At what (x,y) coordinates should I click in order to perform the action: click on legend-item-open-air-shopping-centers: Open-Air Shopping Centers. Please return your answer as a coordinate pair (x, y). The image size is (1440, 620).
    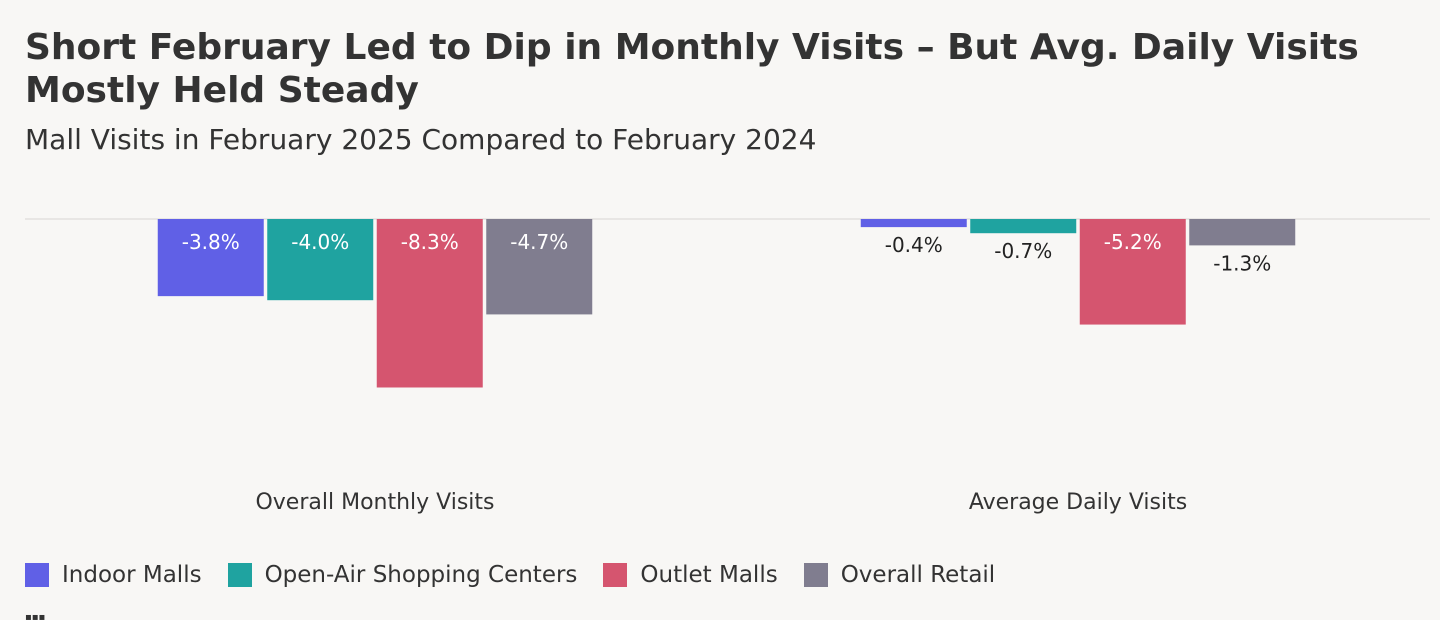
    Looking at the image, I should click on (402, 575).